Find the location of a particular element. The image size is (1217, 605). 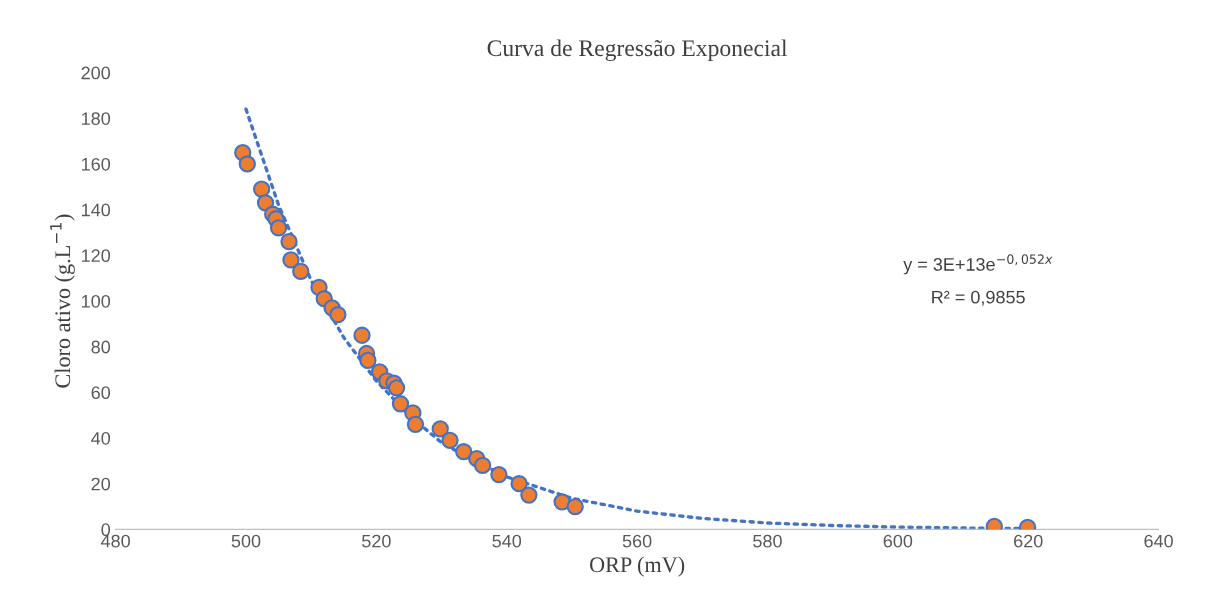

chart-title: Curva de Regressão Exponecial is located at coordinates (637, 50).